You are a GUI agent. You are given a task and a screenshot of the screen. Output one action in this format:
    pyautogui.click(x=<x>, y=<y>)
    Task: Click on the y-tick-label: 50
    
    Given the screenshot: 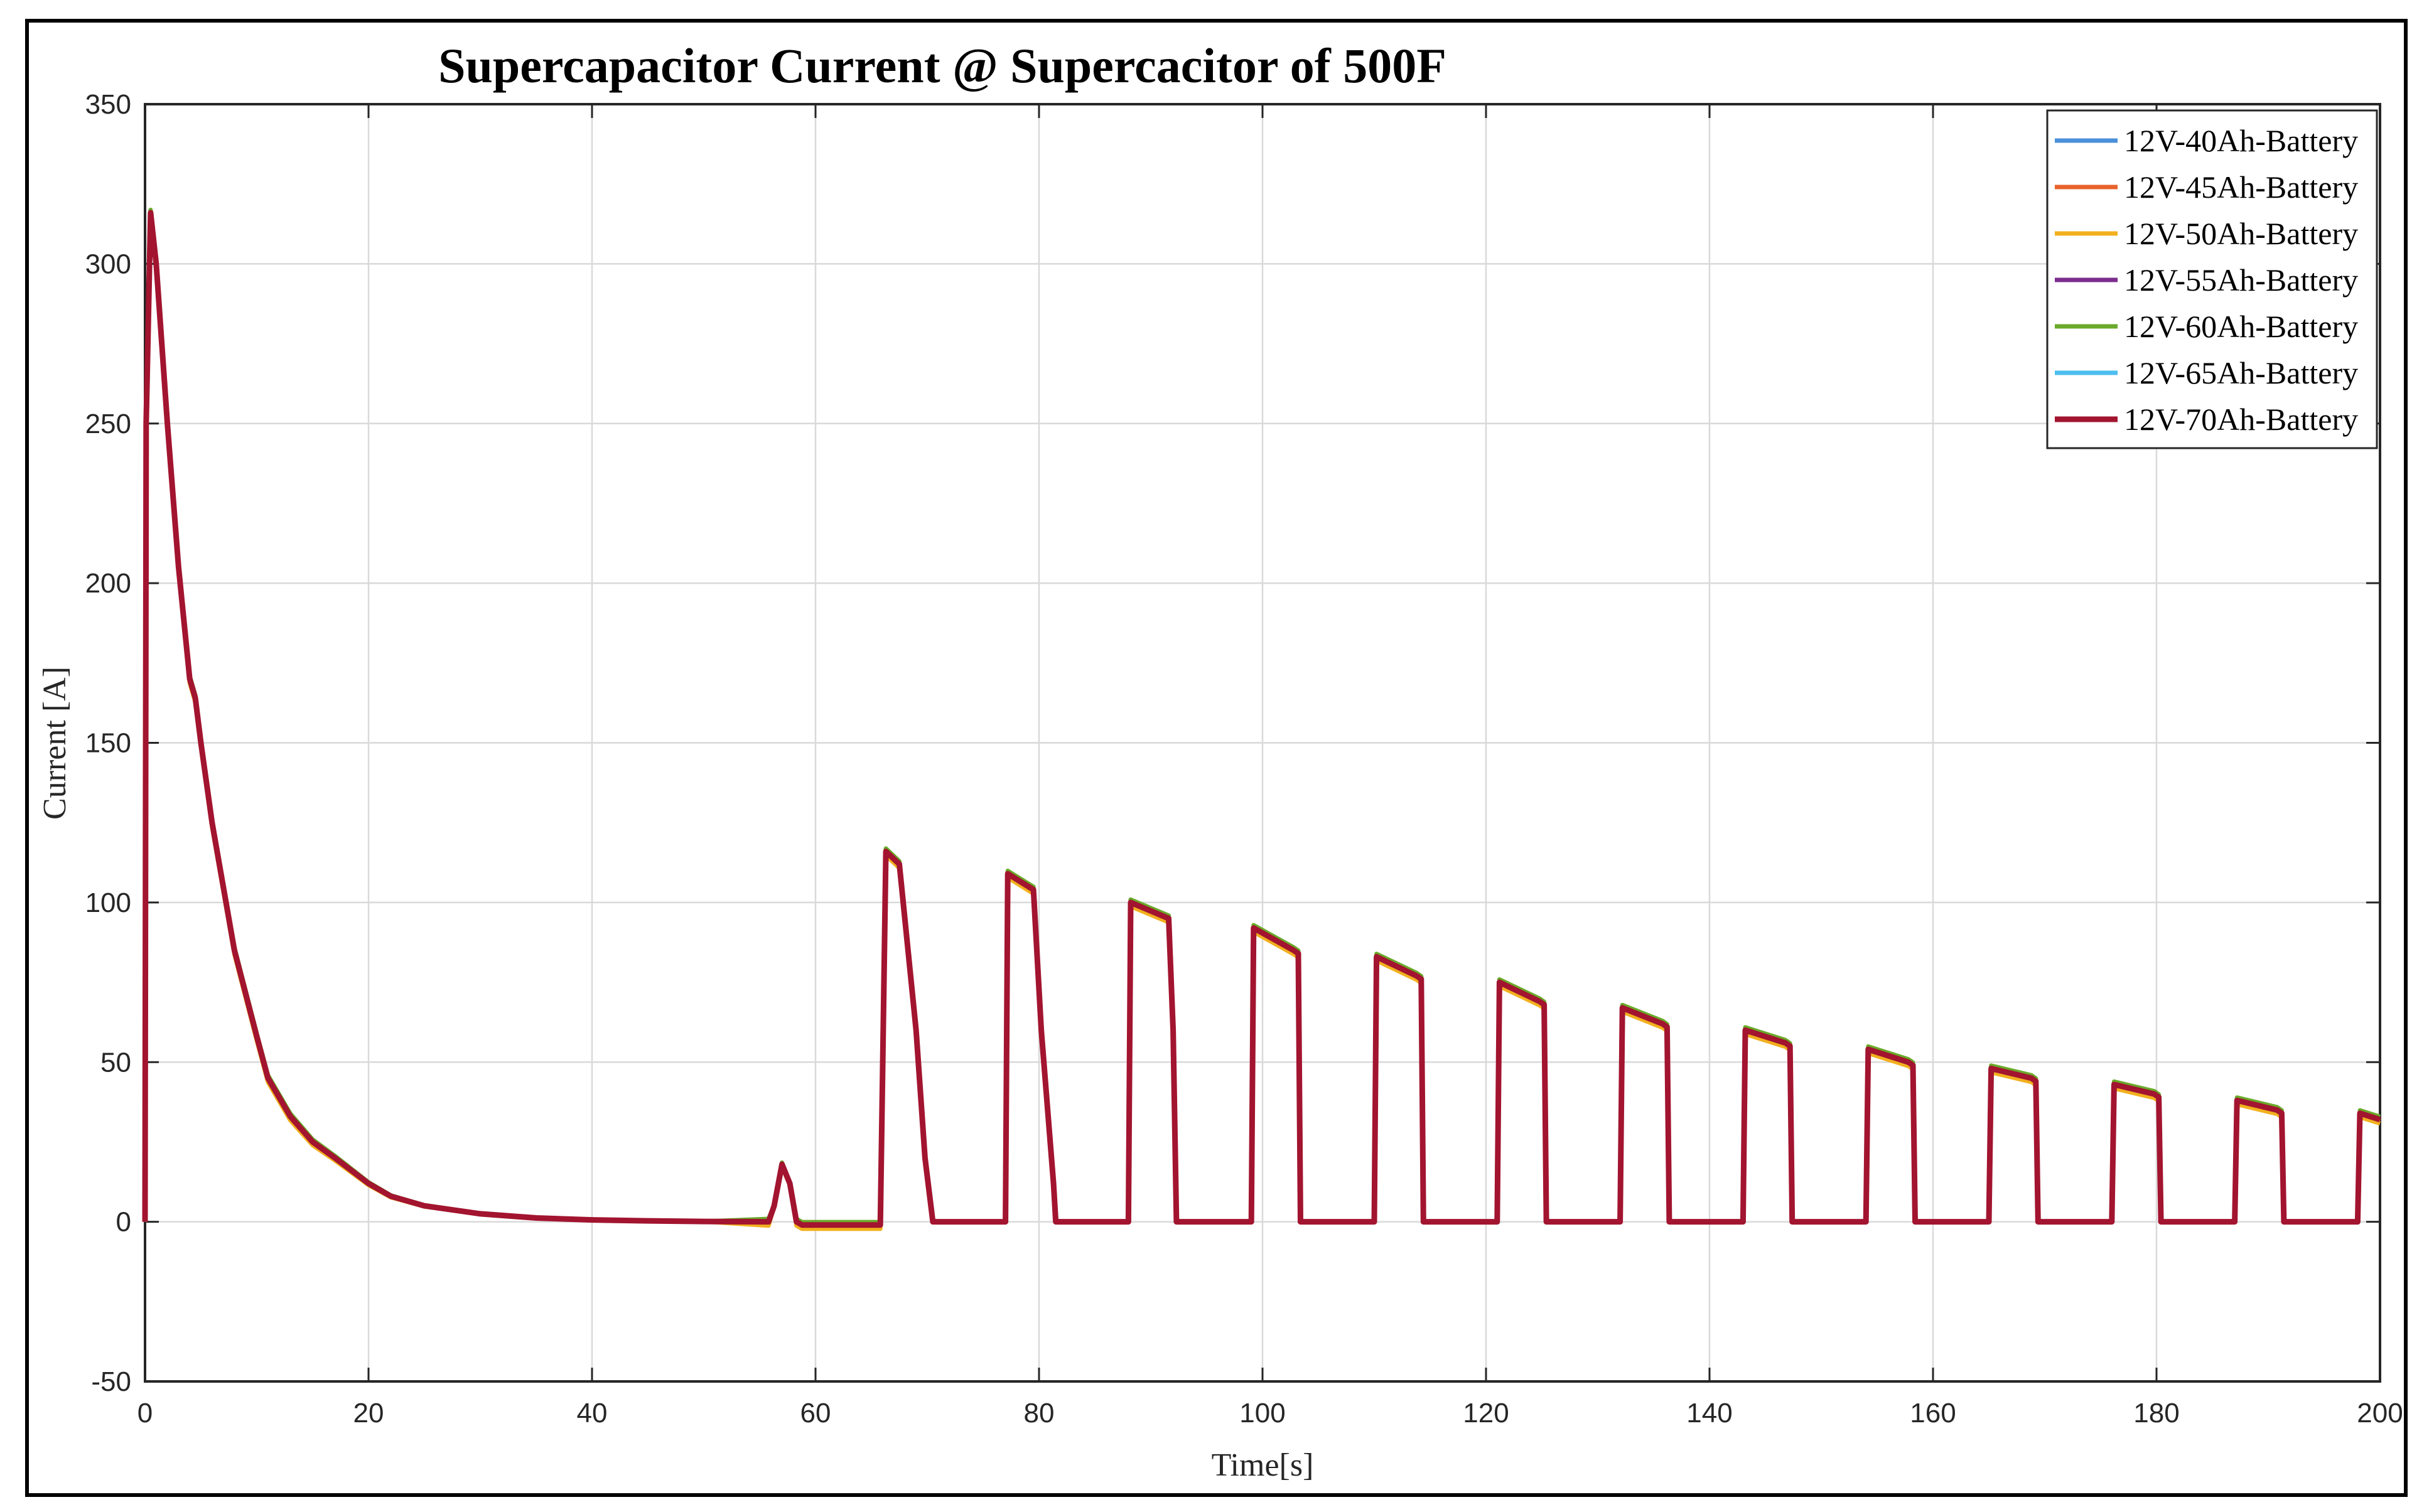 What is the action you would take?
    pyautogui.click(x=116, y=1062)
    